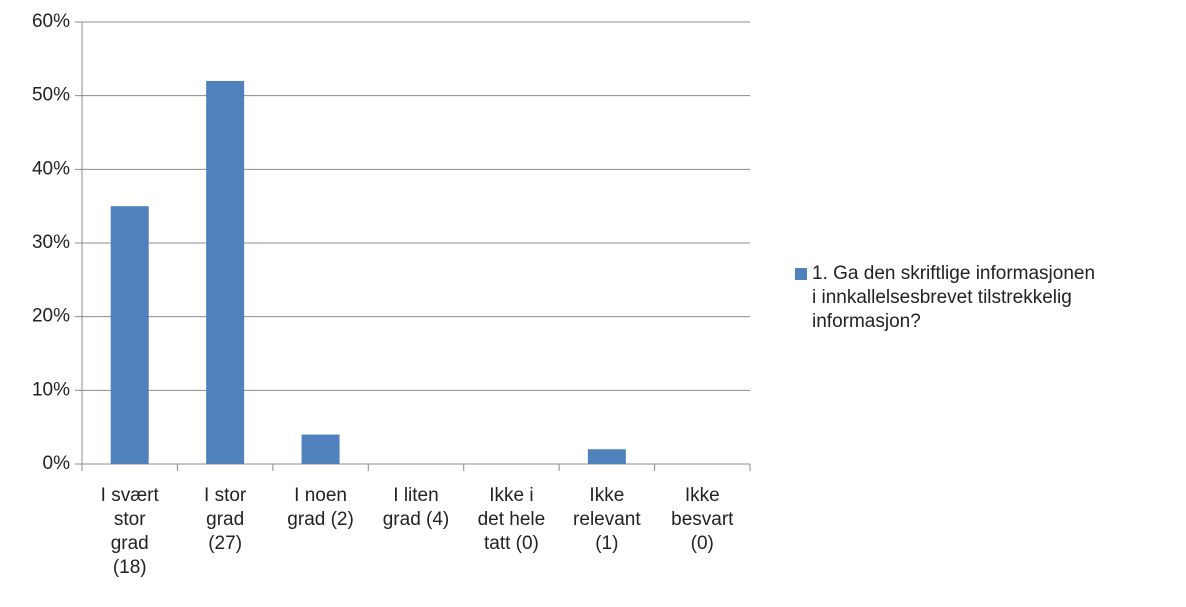 Image resolution: width=1186 pixels, height=607 pixels. I want to click on y-tick-label: 0%, so click(57, 463).